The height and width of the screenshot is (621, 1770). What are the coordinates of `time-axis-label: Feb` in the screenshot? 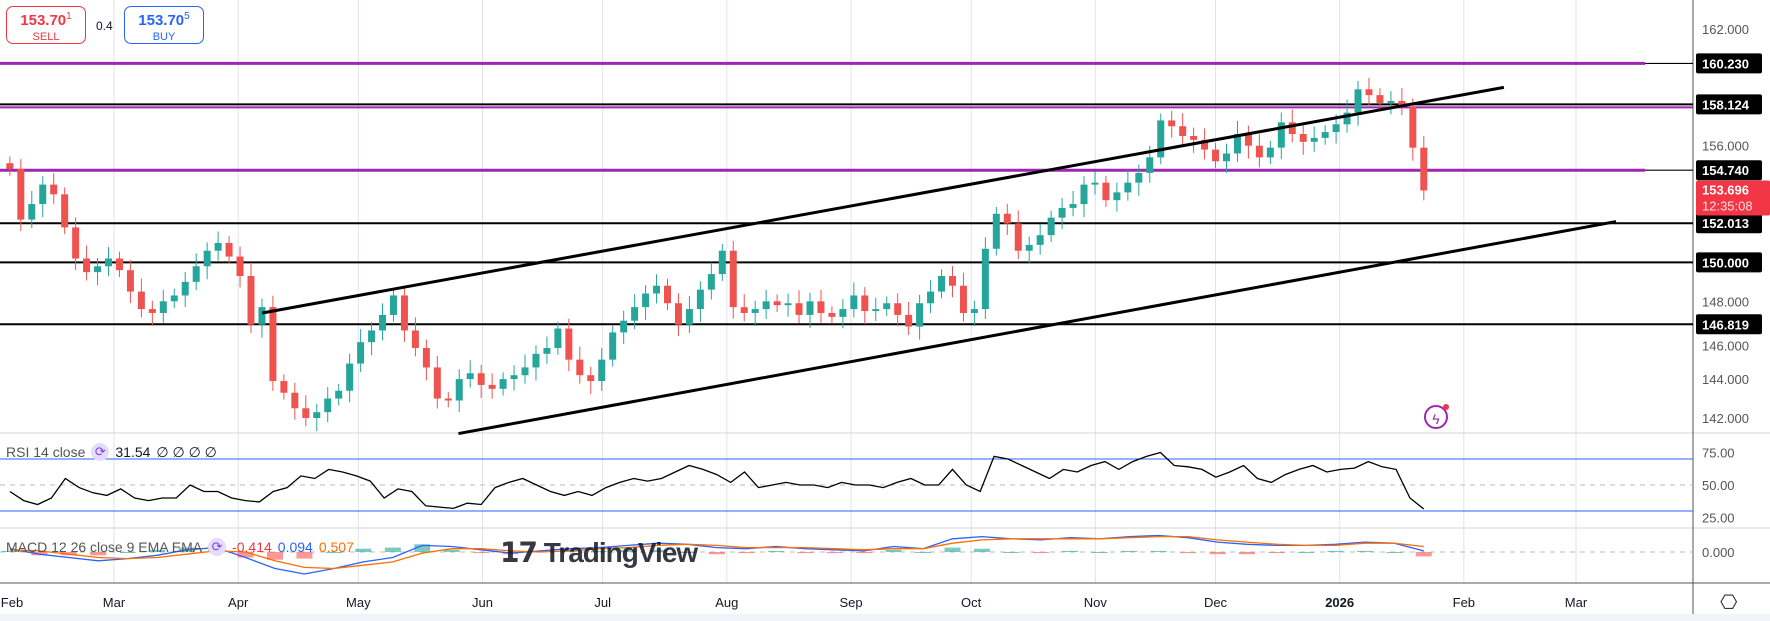 It's located at (12, 602).